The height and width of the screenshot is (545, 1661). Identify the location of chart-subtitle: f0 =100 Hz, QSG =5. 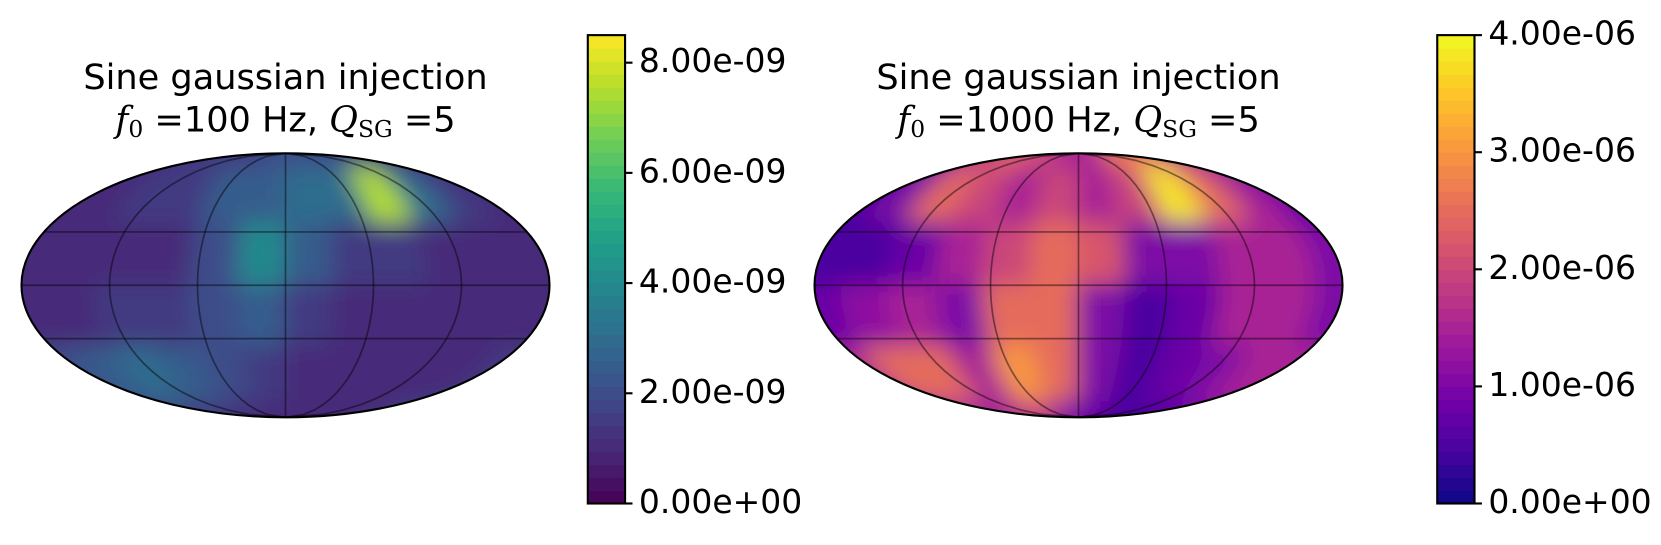
(283, 121).